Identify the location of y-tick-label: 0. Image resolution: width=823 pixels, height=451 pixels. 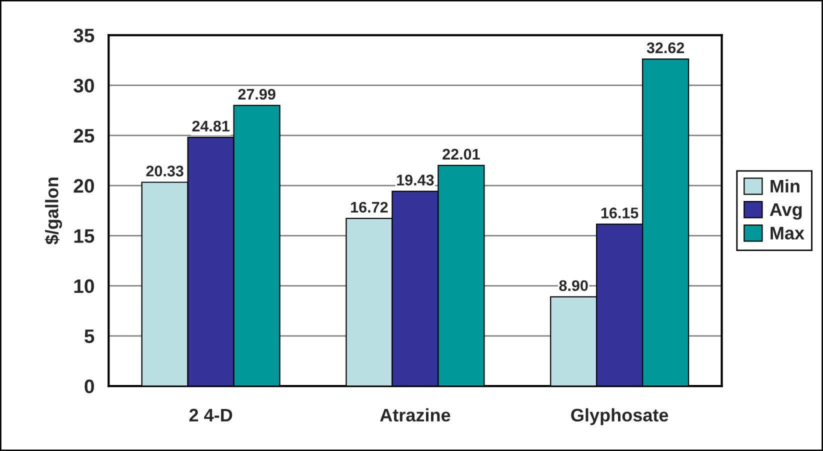
(89, 387).